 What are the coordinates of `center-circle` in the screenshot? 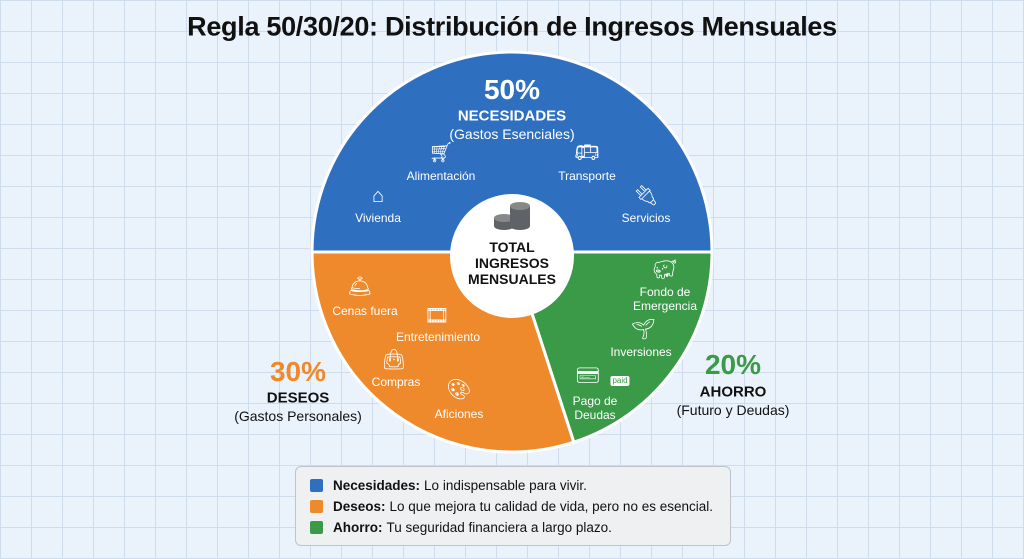 It's located at (512, 256).